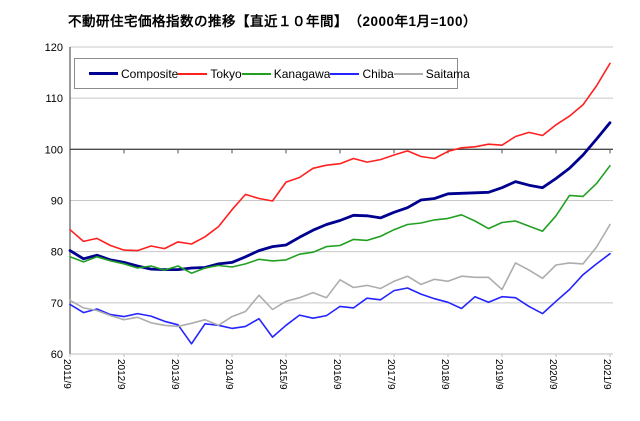 Image resolution: width=640 pixels, height=421 pixels. What do you see at coordinates (120, 374) in the screenshot?
I see `x-axis-tick-label: 2012/9` at bounding box center [120, 374].